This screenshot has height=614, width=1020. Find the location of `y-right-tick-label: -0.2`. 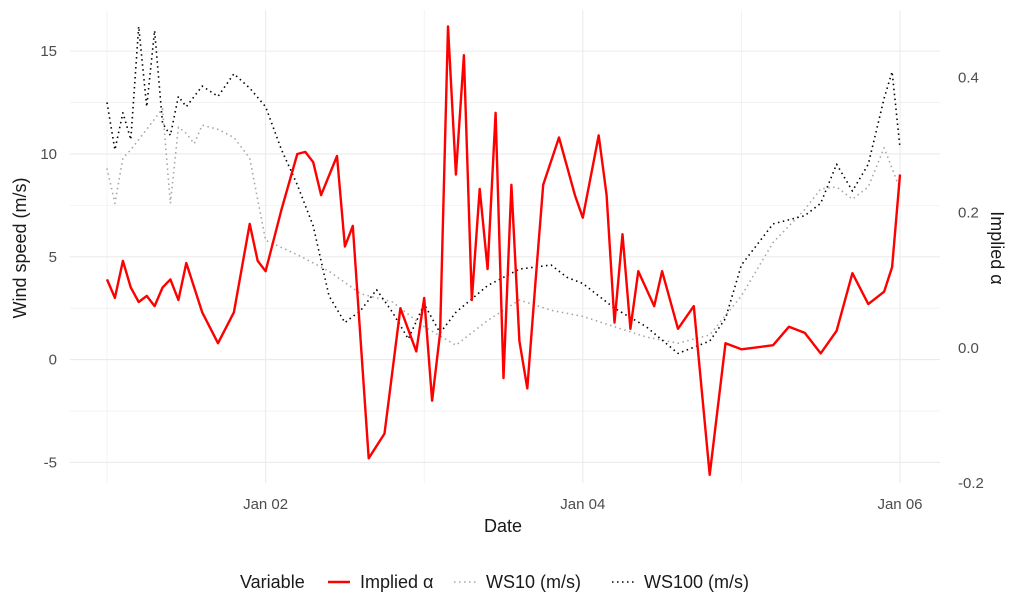

y-right-tick-label: -0.2 is located at coordinates (971, 483).